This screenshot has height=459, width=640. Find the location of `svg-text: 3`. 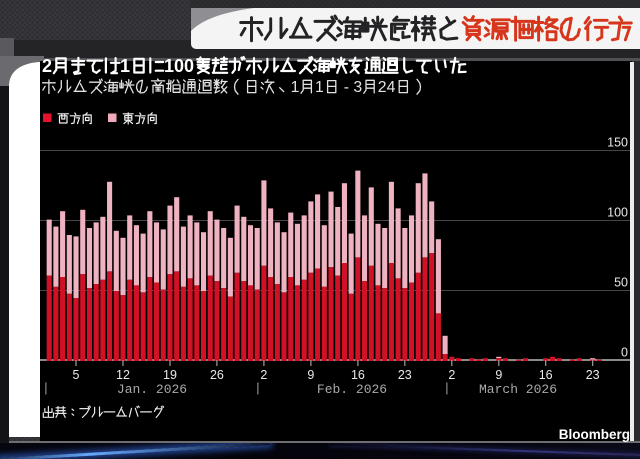

svg-text: 3 is located at coordinates (357, 87).